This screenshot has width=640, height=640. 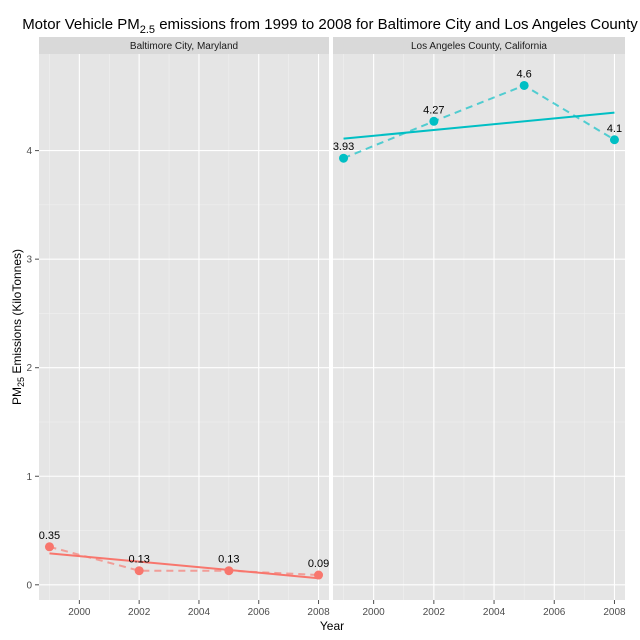 I want to click on facet-strip-baltimore, so click(x=184, y=45).